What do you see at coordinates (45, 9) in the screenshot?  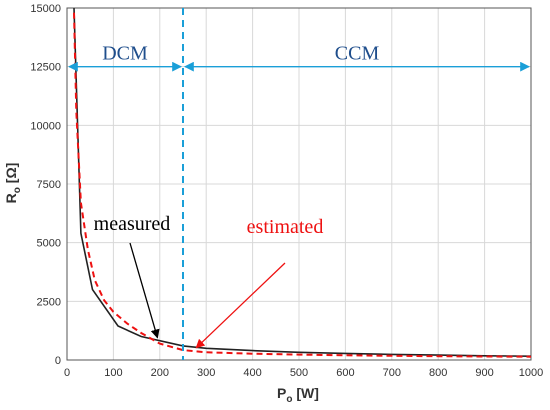 I see `y-tick-label: 15000` at bounding box center [45, 9].